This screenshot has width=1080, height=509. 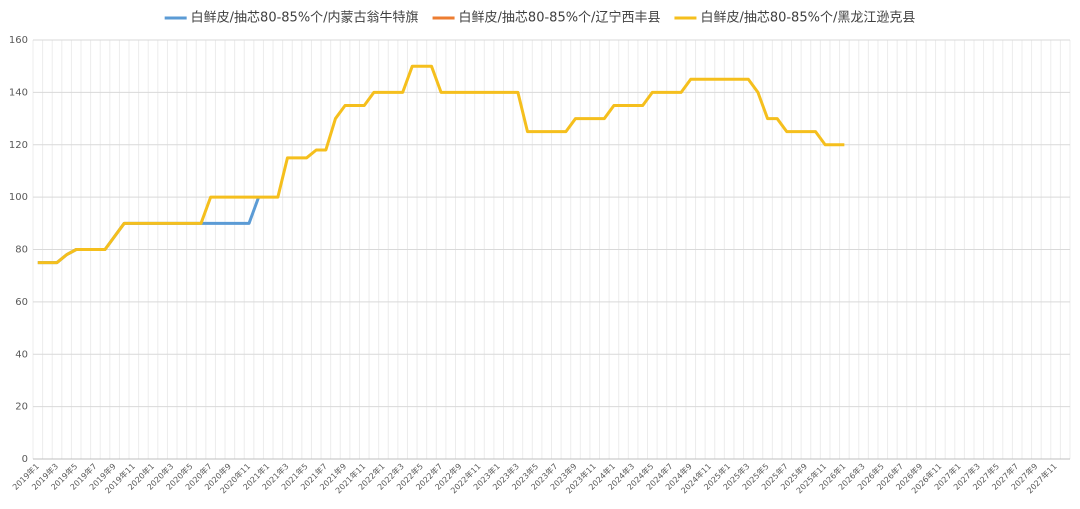 What do you see at coordinates (21, 407) in the screenshot?
I see `y-tick-label: 20` at bounding box center [21, 407].